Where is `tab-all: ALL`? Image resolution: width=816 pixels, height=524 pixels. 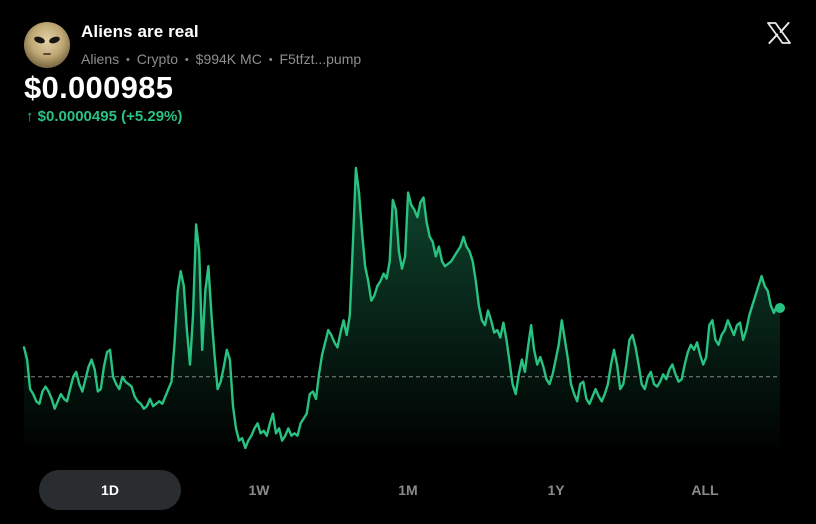 tab-all: ALL is located at coordinates (705, 490).